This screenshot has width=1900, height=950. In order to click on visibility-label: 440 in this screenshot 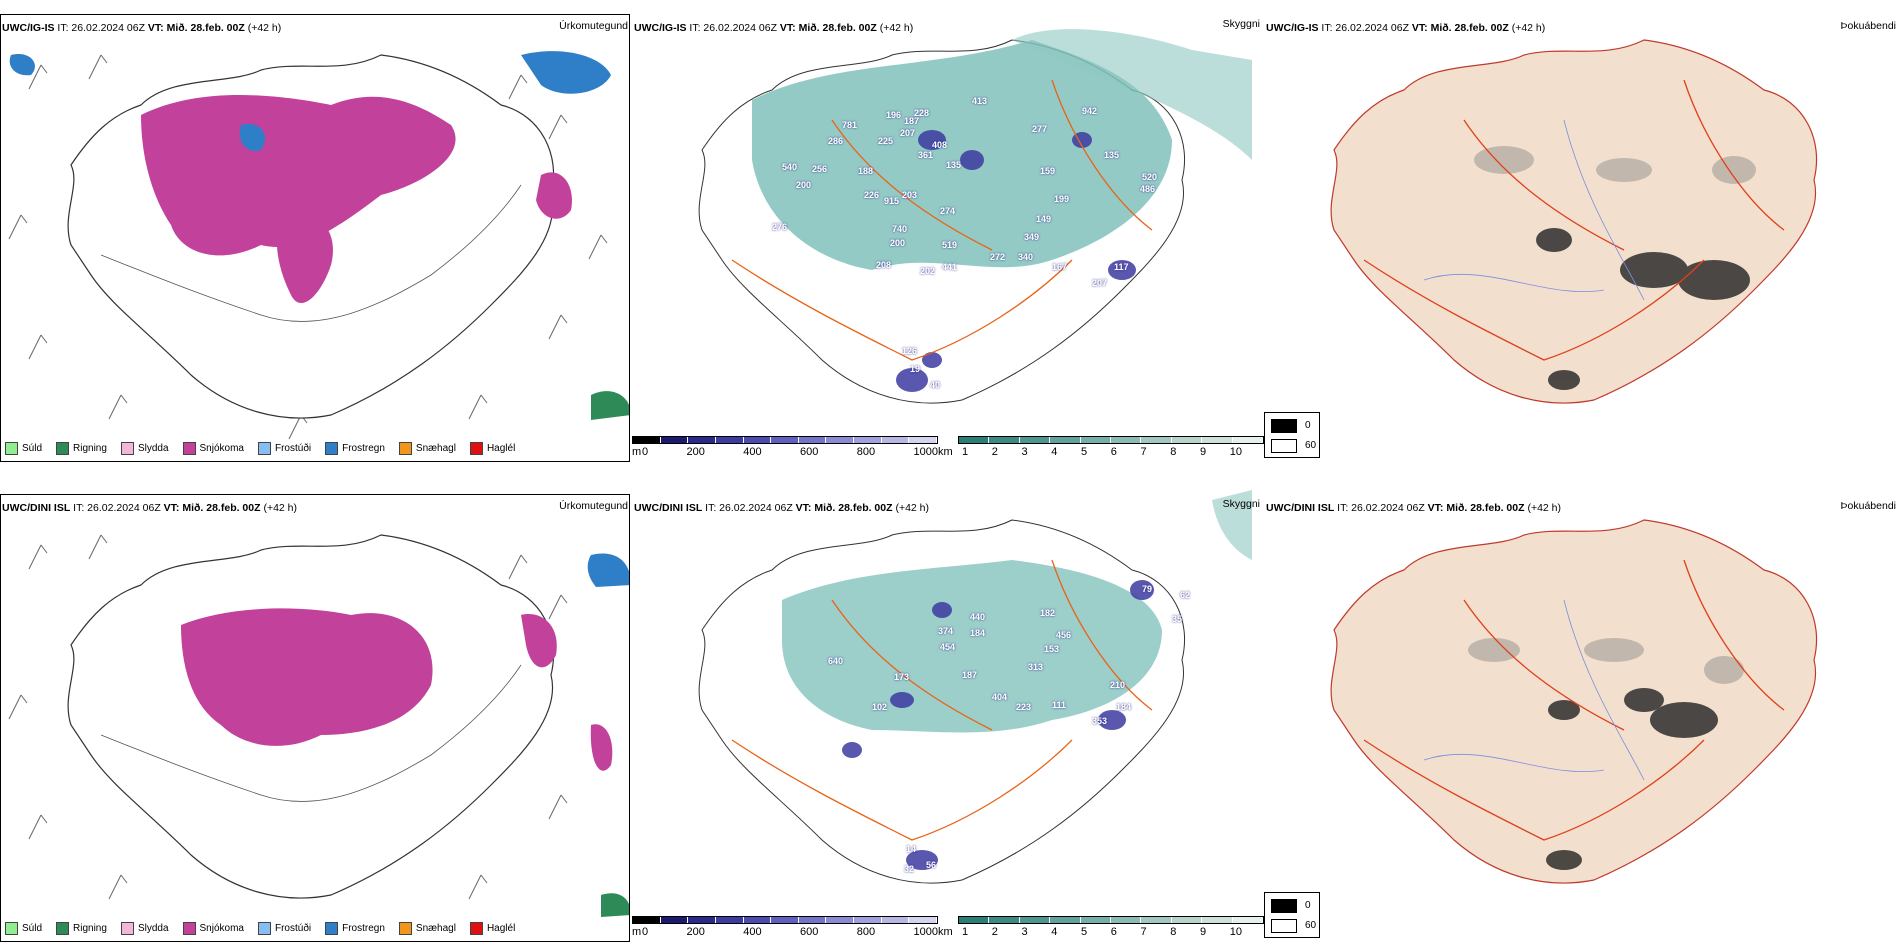, I will do `click(978, 617)`.